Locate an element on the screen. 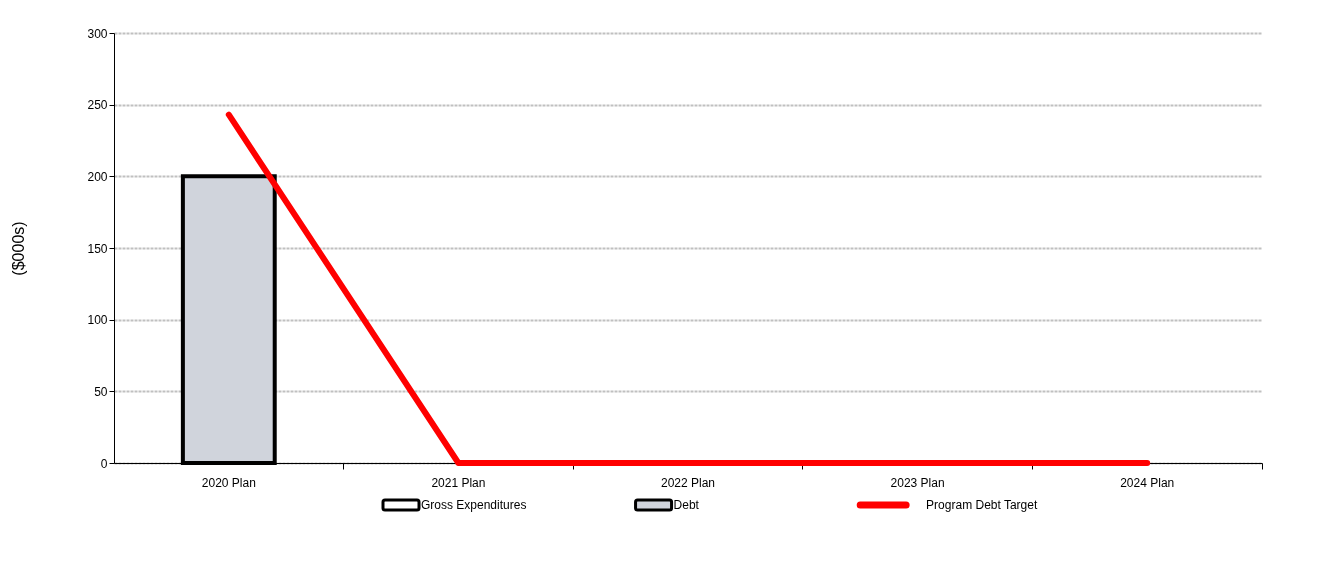 The width and height of the screenshot is (1328, 567). x-tick-label: 2024 Plan is located at coordinates (1147, 482).